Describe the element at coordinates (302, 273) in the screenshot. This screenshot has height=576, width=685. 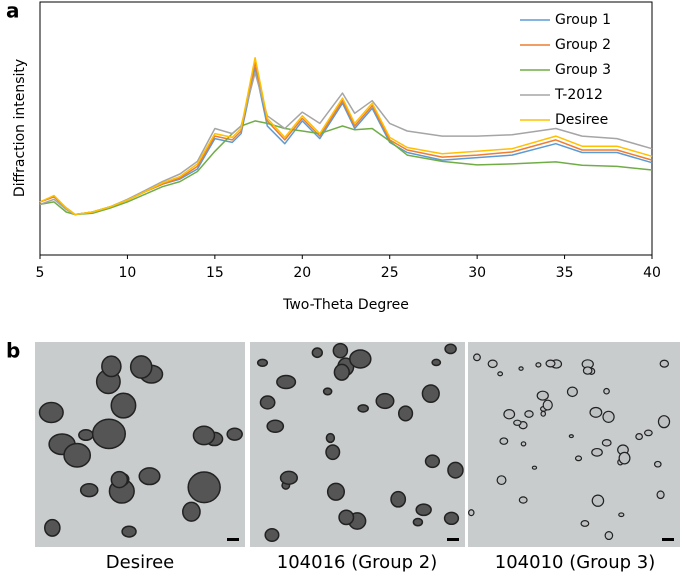
I see `x-tick-label: 20` at that location.